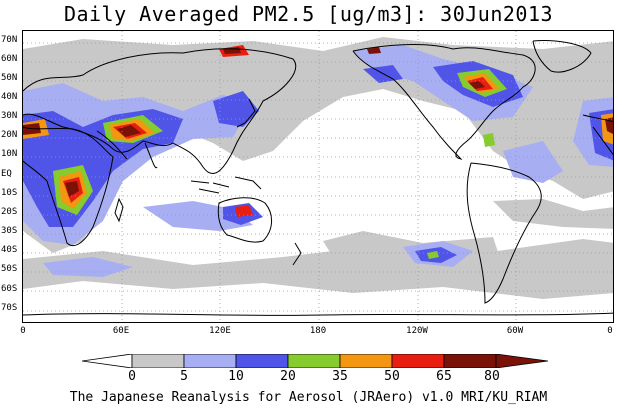  Describe the element at coordinates (9, 289) in the screenshot. I see `lat-label: 60S` at that location.